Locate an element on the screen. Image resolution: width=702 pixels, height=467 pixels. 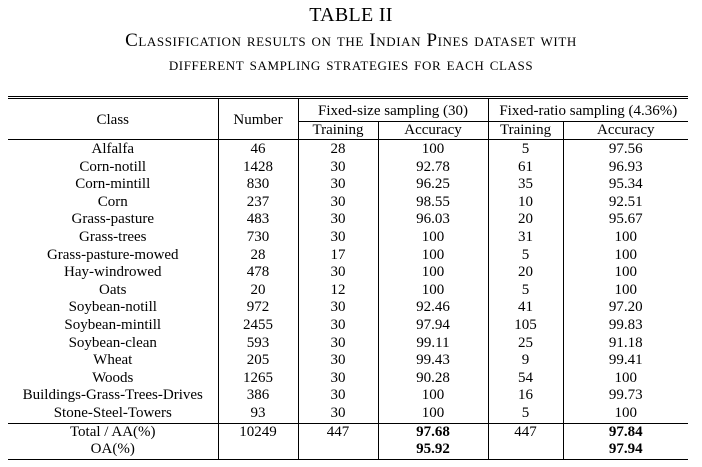
cell-fr-training: 9 is located at coordinates (526, 361).